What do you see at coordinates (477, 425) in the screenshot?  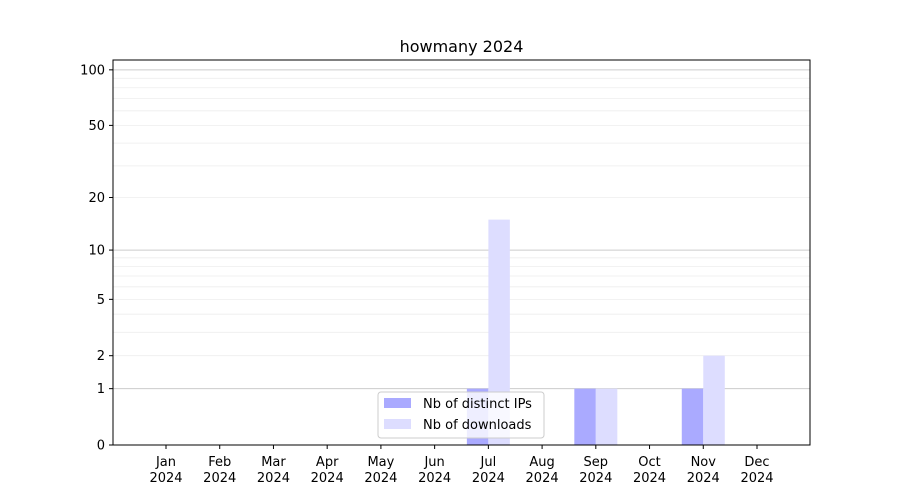 I see `legend-label: Nb of downloads` at bounding box center [477, 425].